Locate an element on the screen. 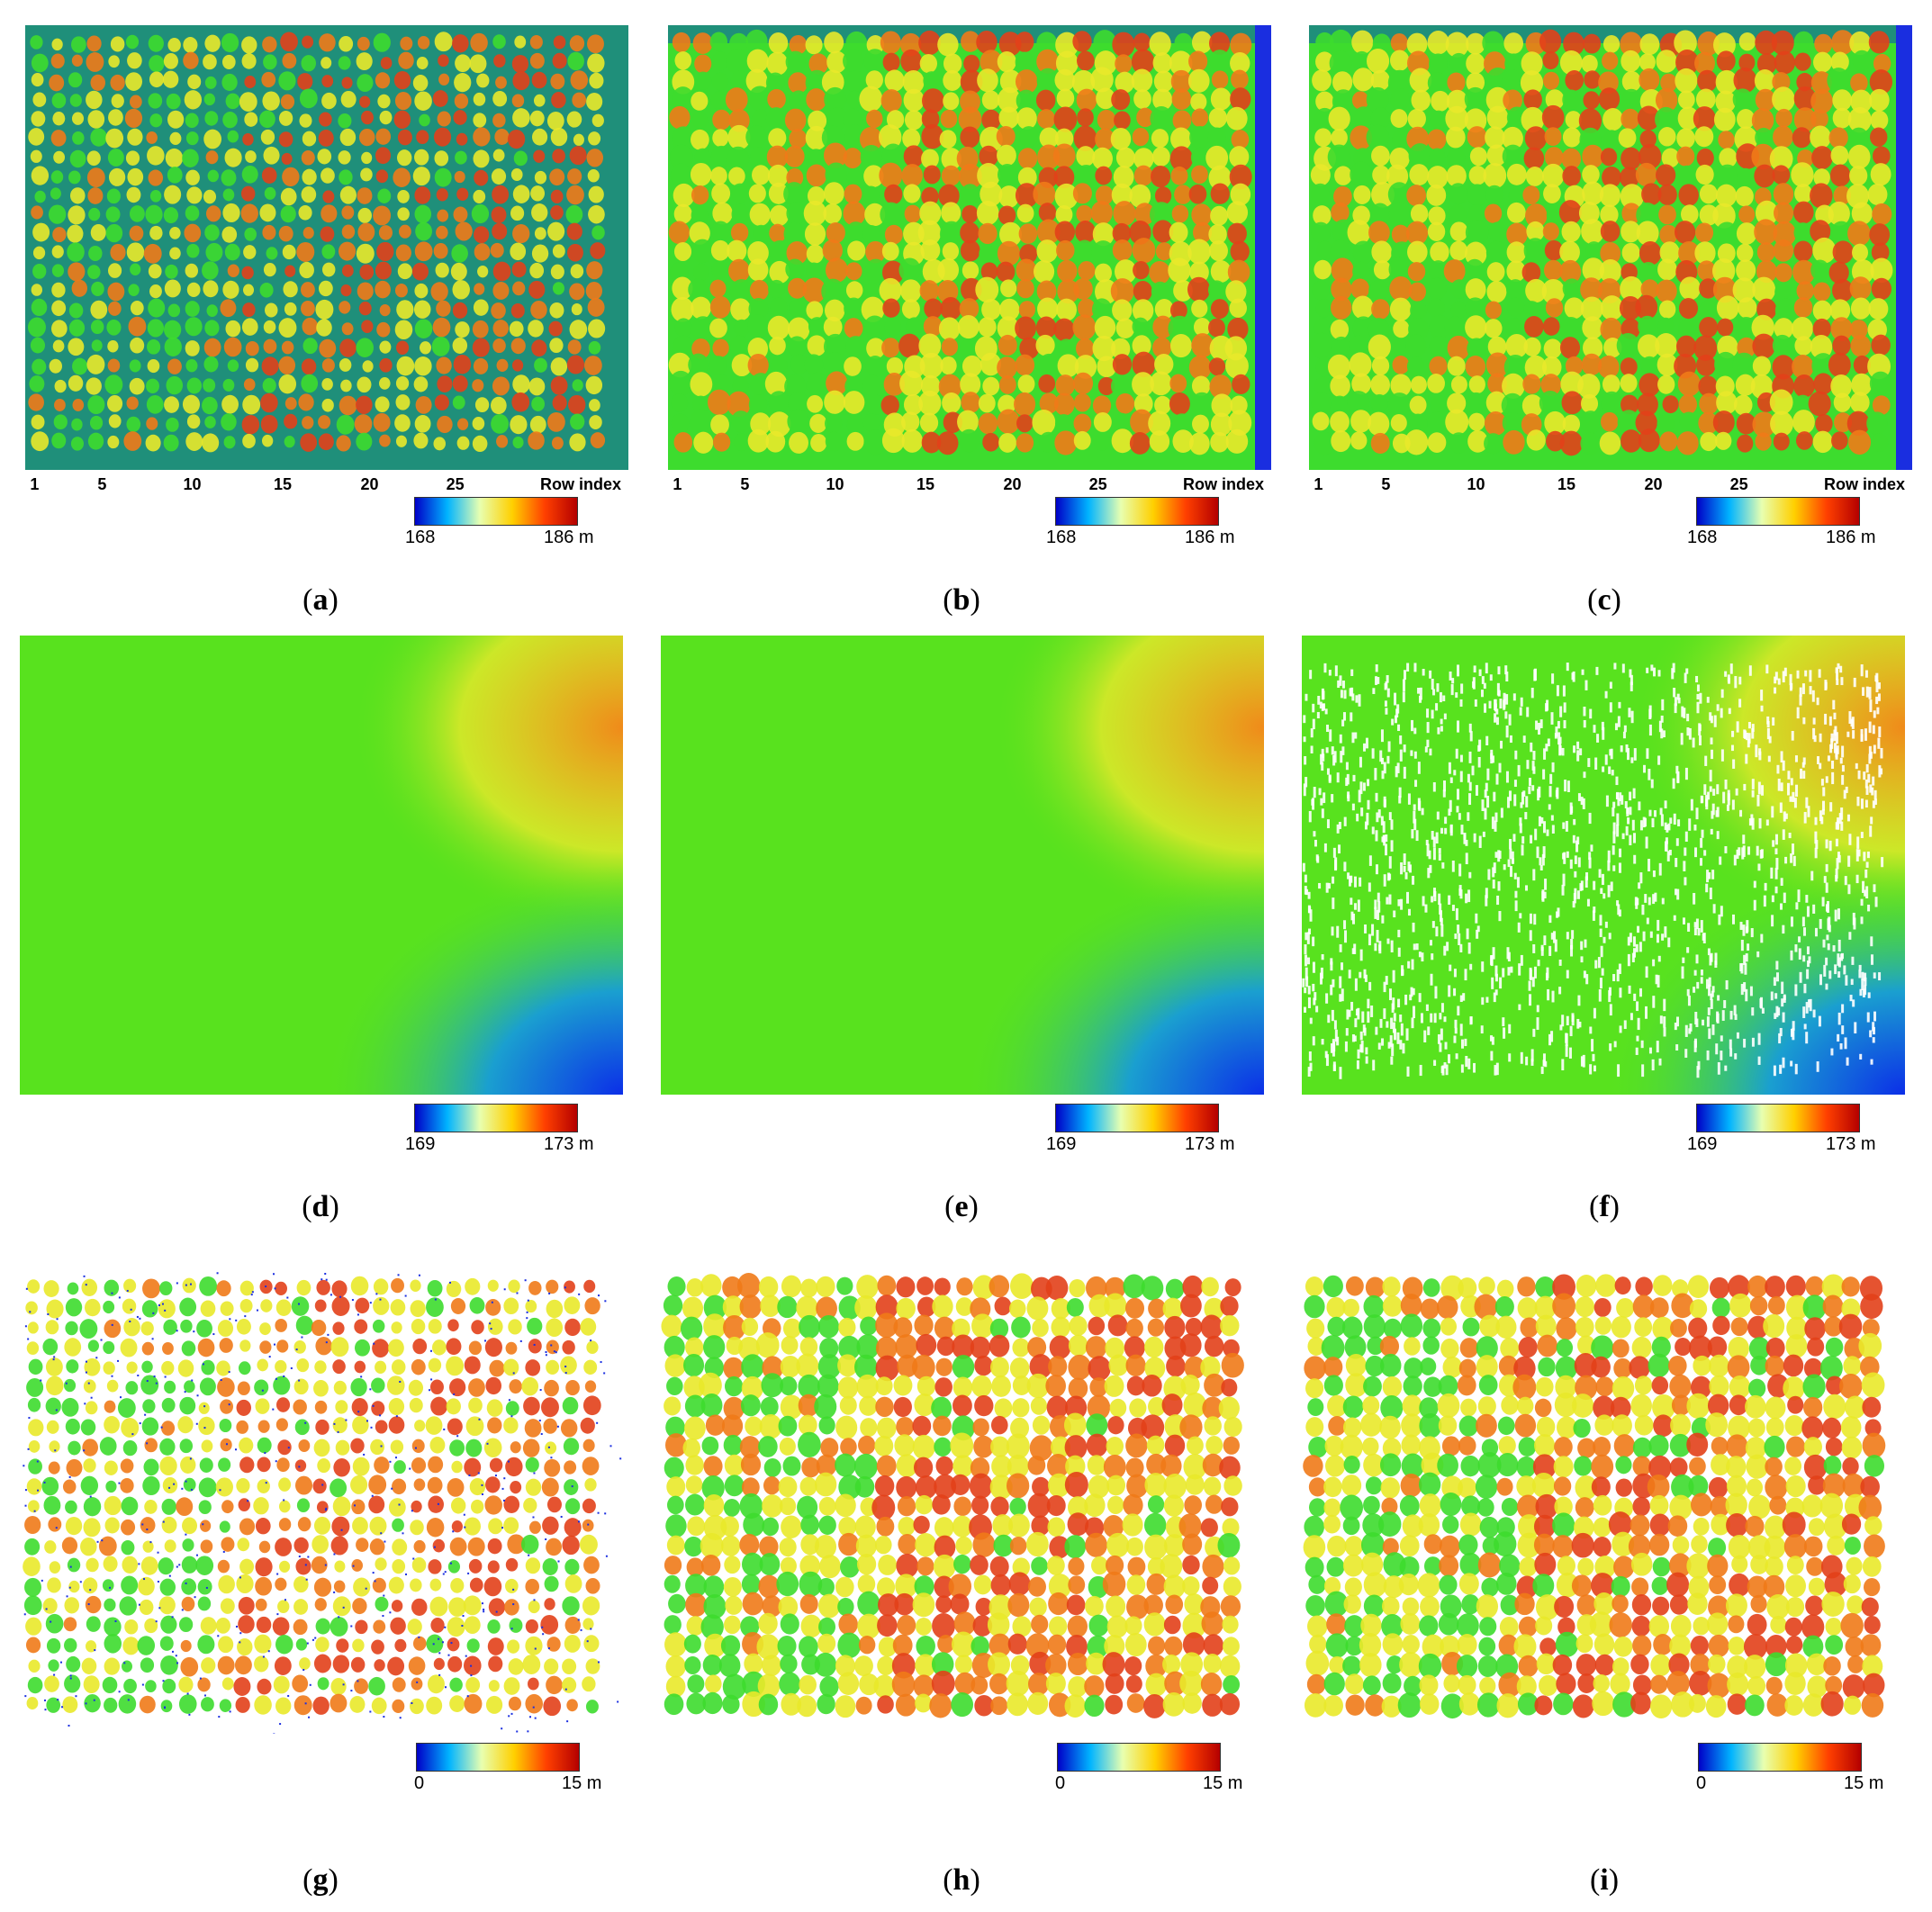  panel-g-colorbar is located at coordinates (498, 1757).